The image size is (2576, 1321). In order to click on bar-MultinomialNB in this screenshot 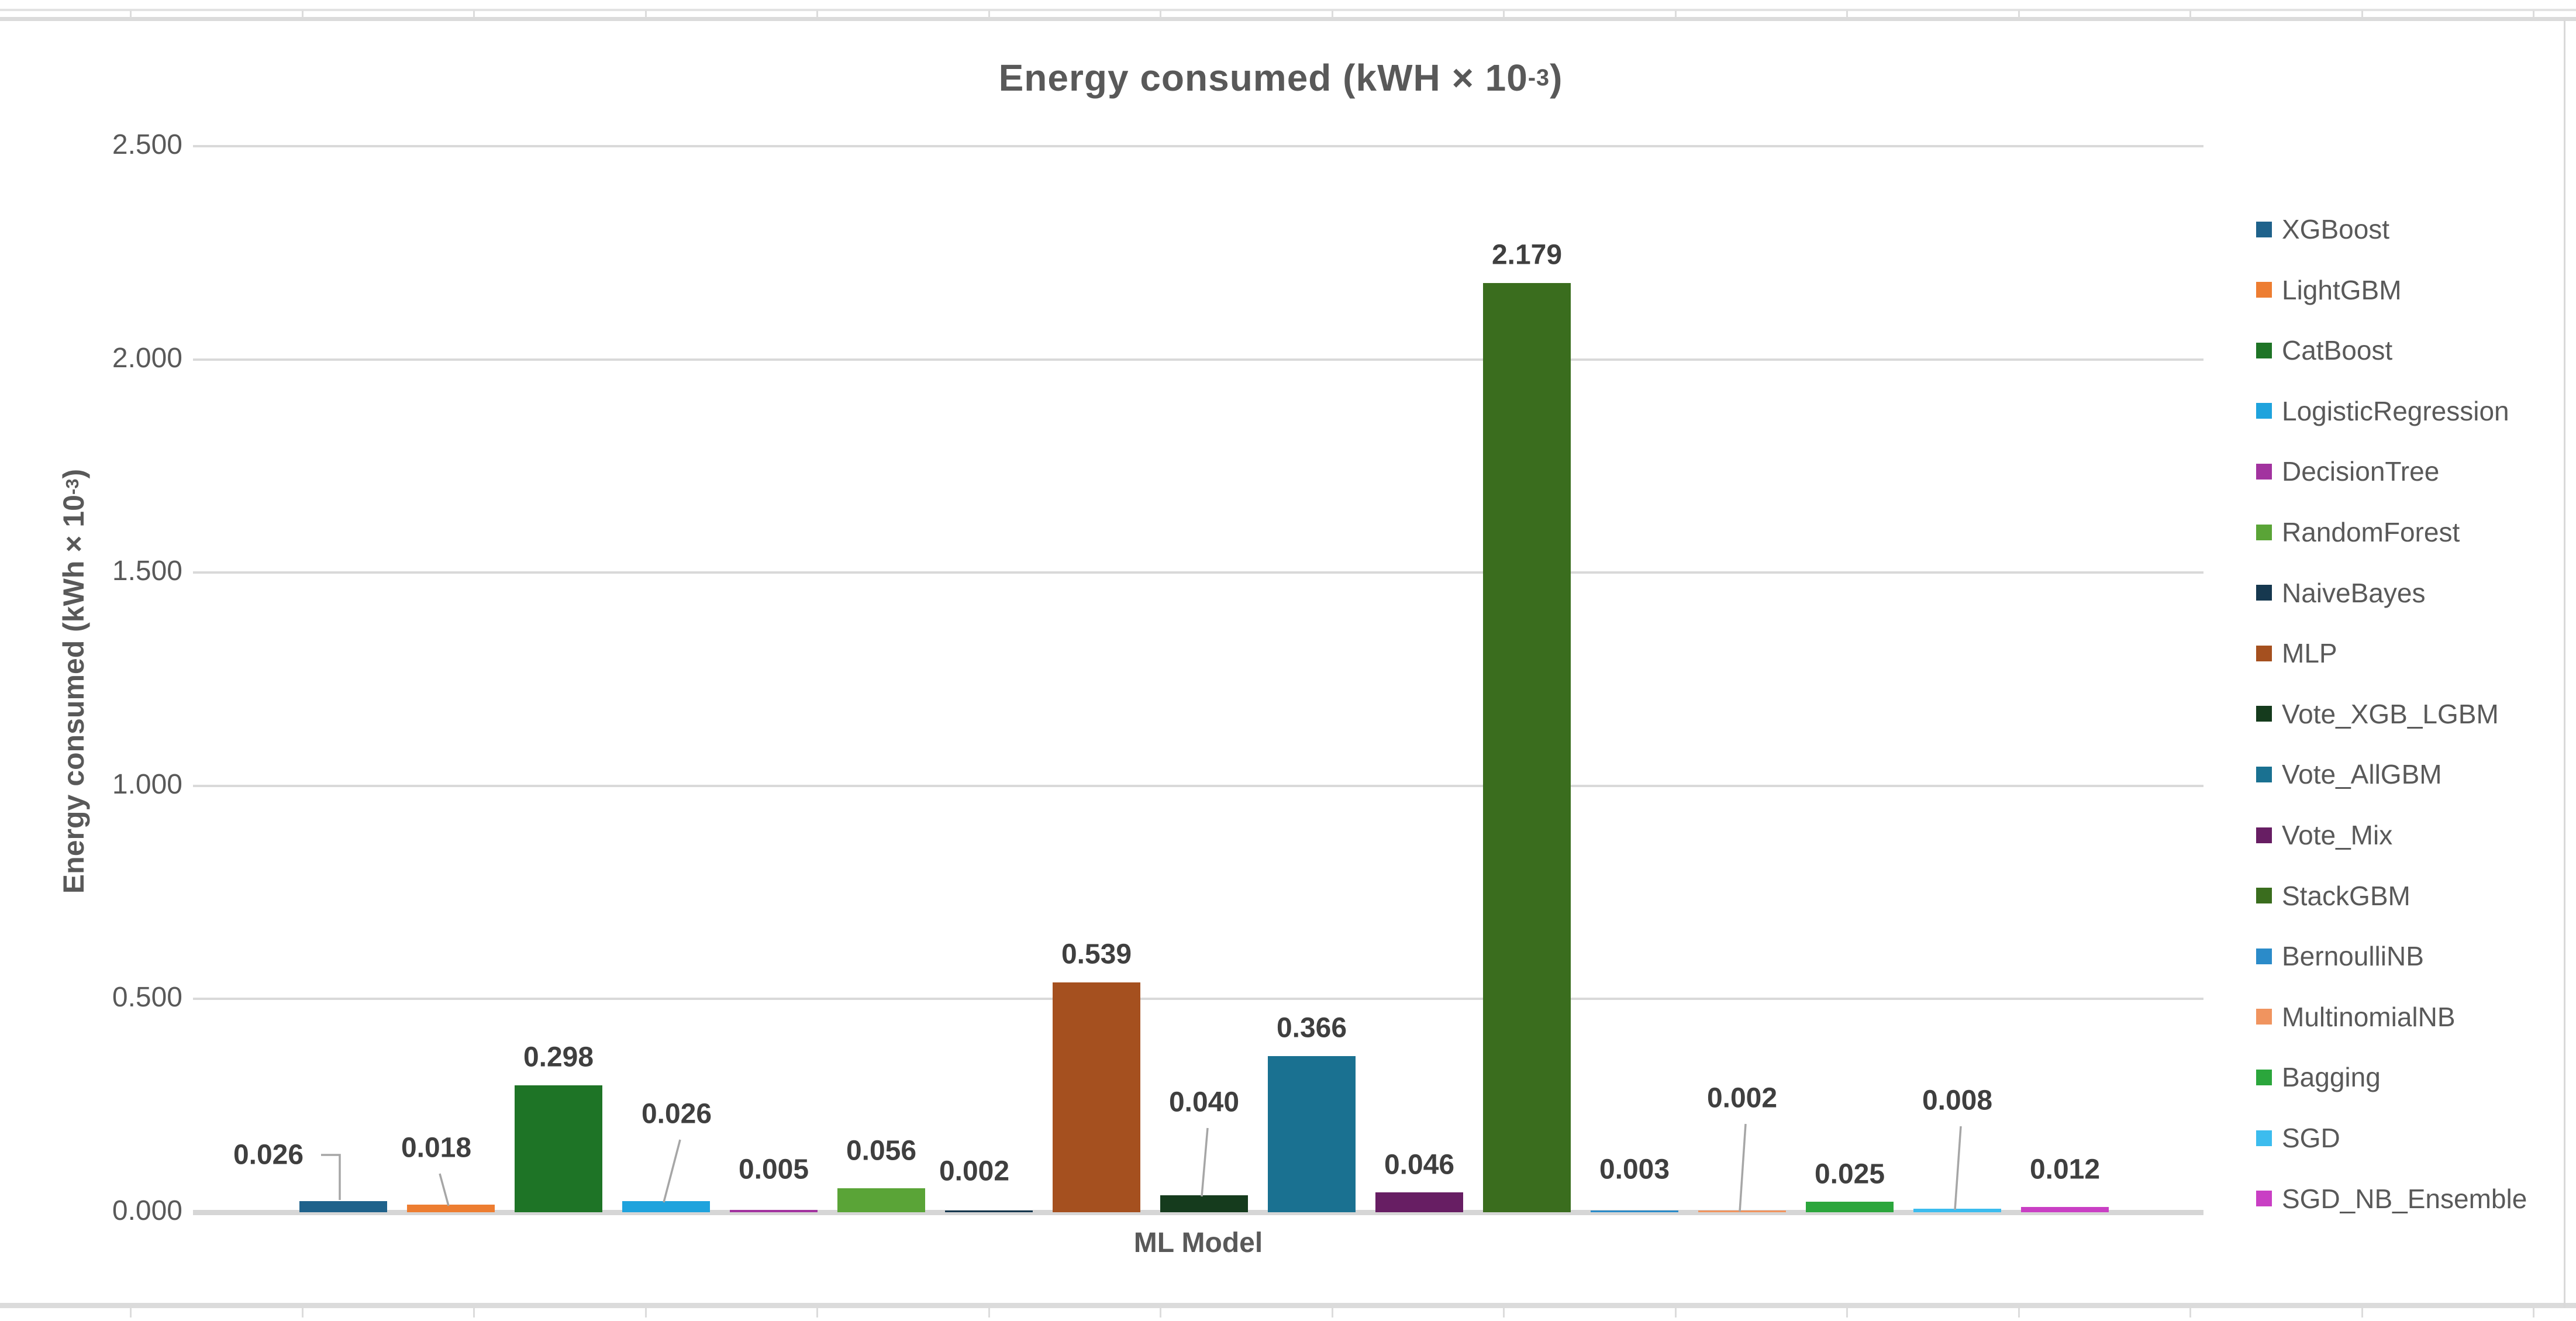, I will do `click(1742, 1211)`.